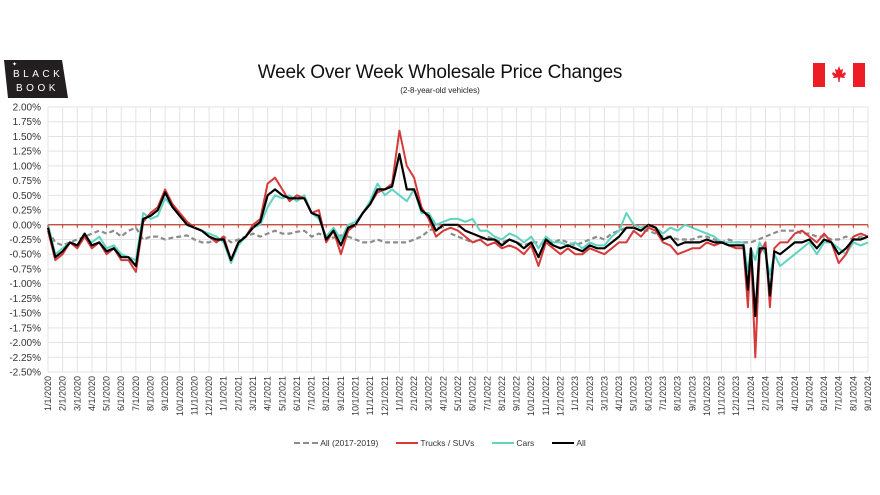 The image size is (880, 495). What do you see at coordinates (25, 284) in the screenshot?
I see `y-tick-label: -1.00%` at bounding box center [25, 284].